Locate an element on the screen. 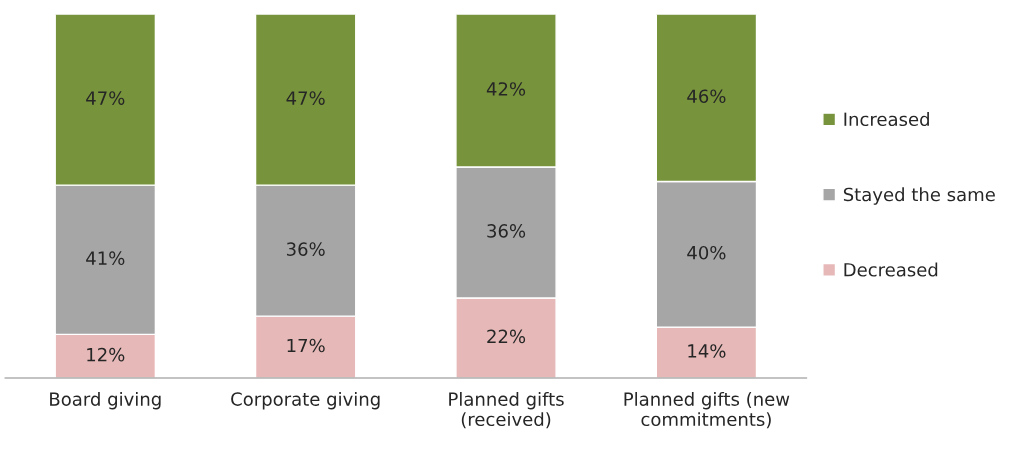 Image resolution: width=1021 pixels, height=456 pixels. x-tick-label: Planned gifts (received) is located at coordinates (506, 410).